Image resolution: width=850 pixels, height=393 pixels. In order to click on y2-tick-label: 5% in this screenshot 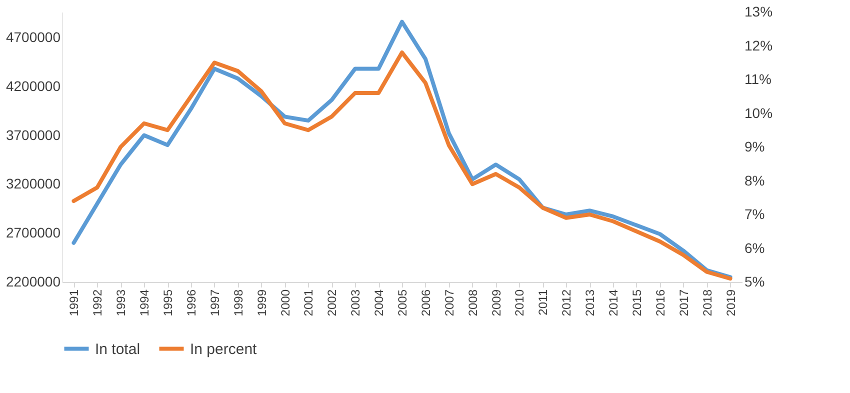, I will do `click(754, 282)`.